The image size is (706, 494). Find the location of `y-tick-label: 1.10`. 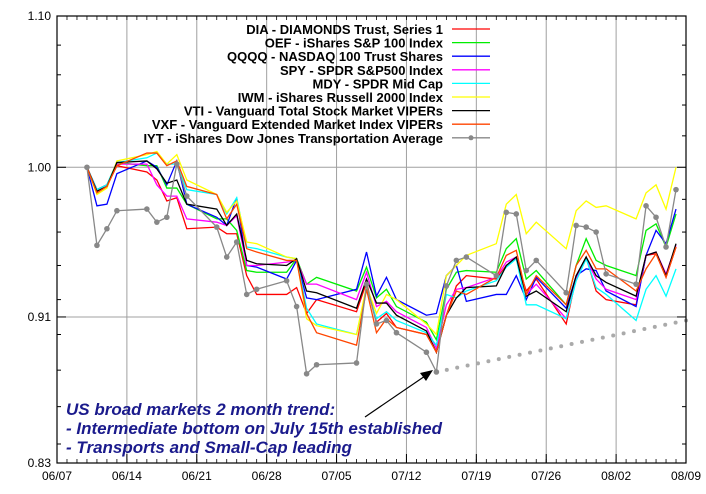

y-tick-label: 1.10 is located at coordinates (40, 16).